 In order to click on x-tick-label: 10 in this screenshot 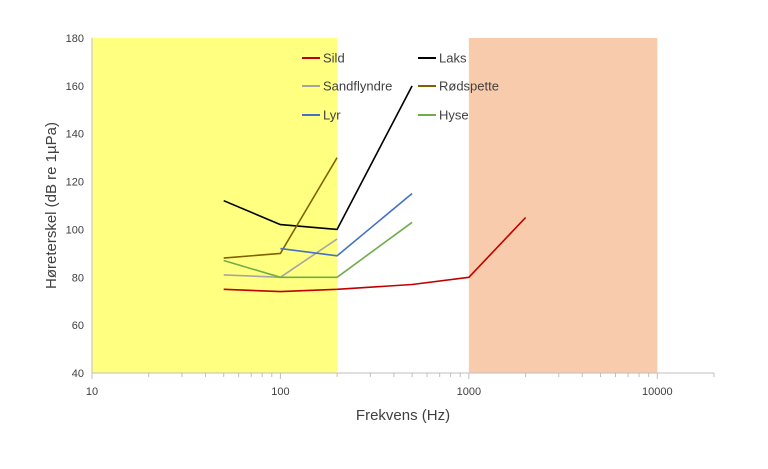, I will do `click(92, 392)`.